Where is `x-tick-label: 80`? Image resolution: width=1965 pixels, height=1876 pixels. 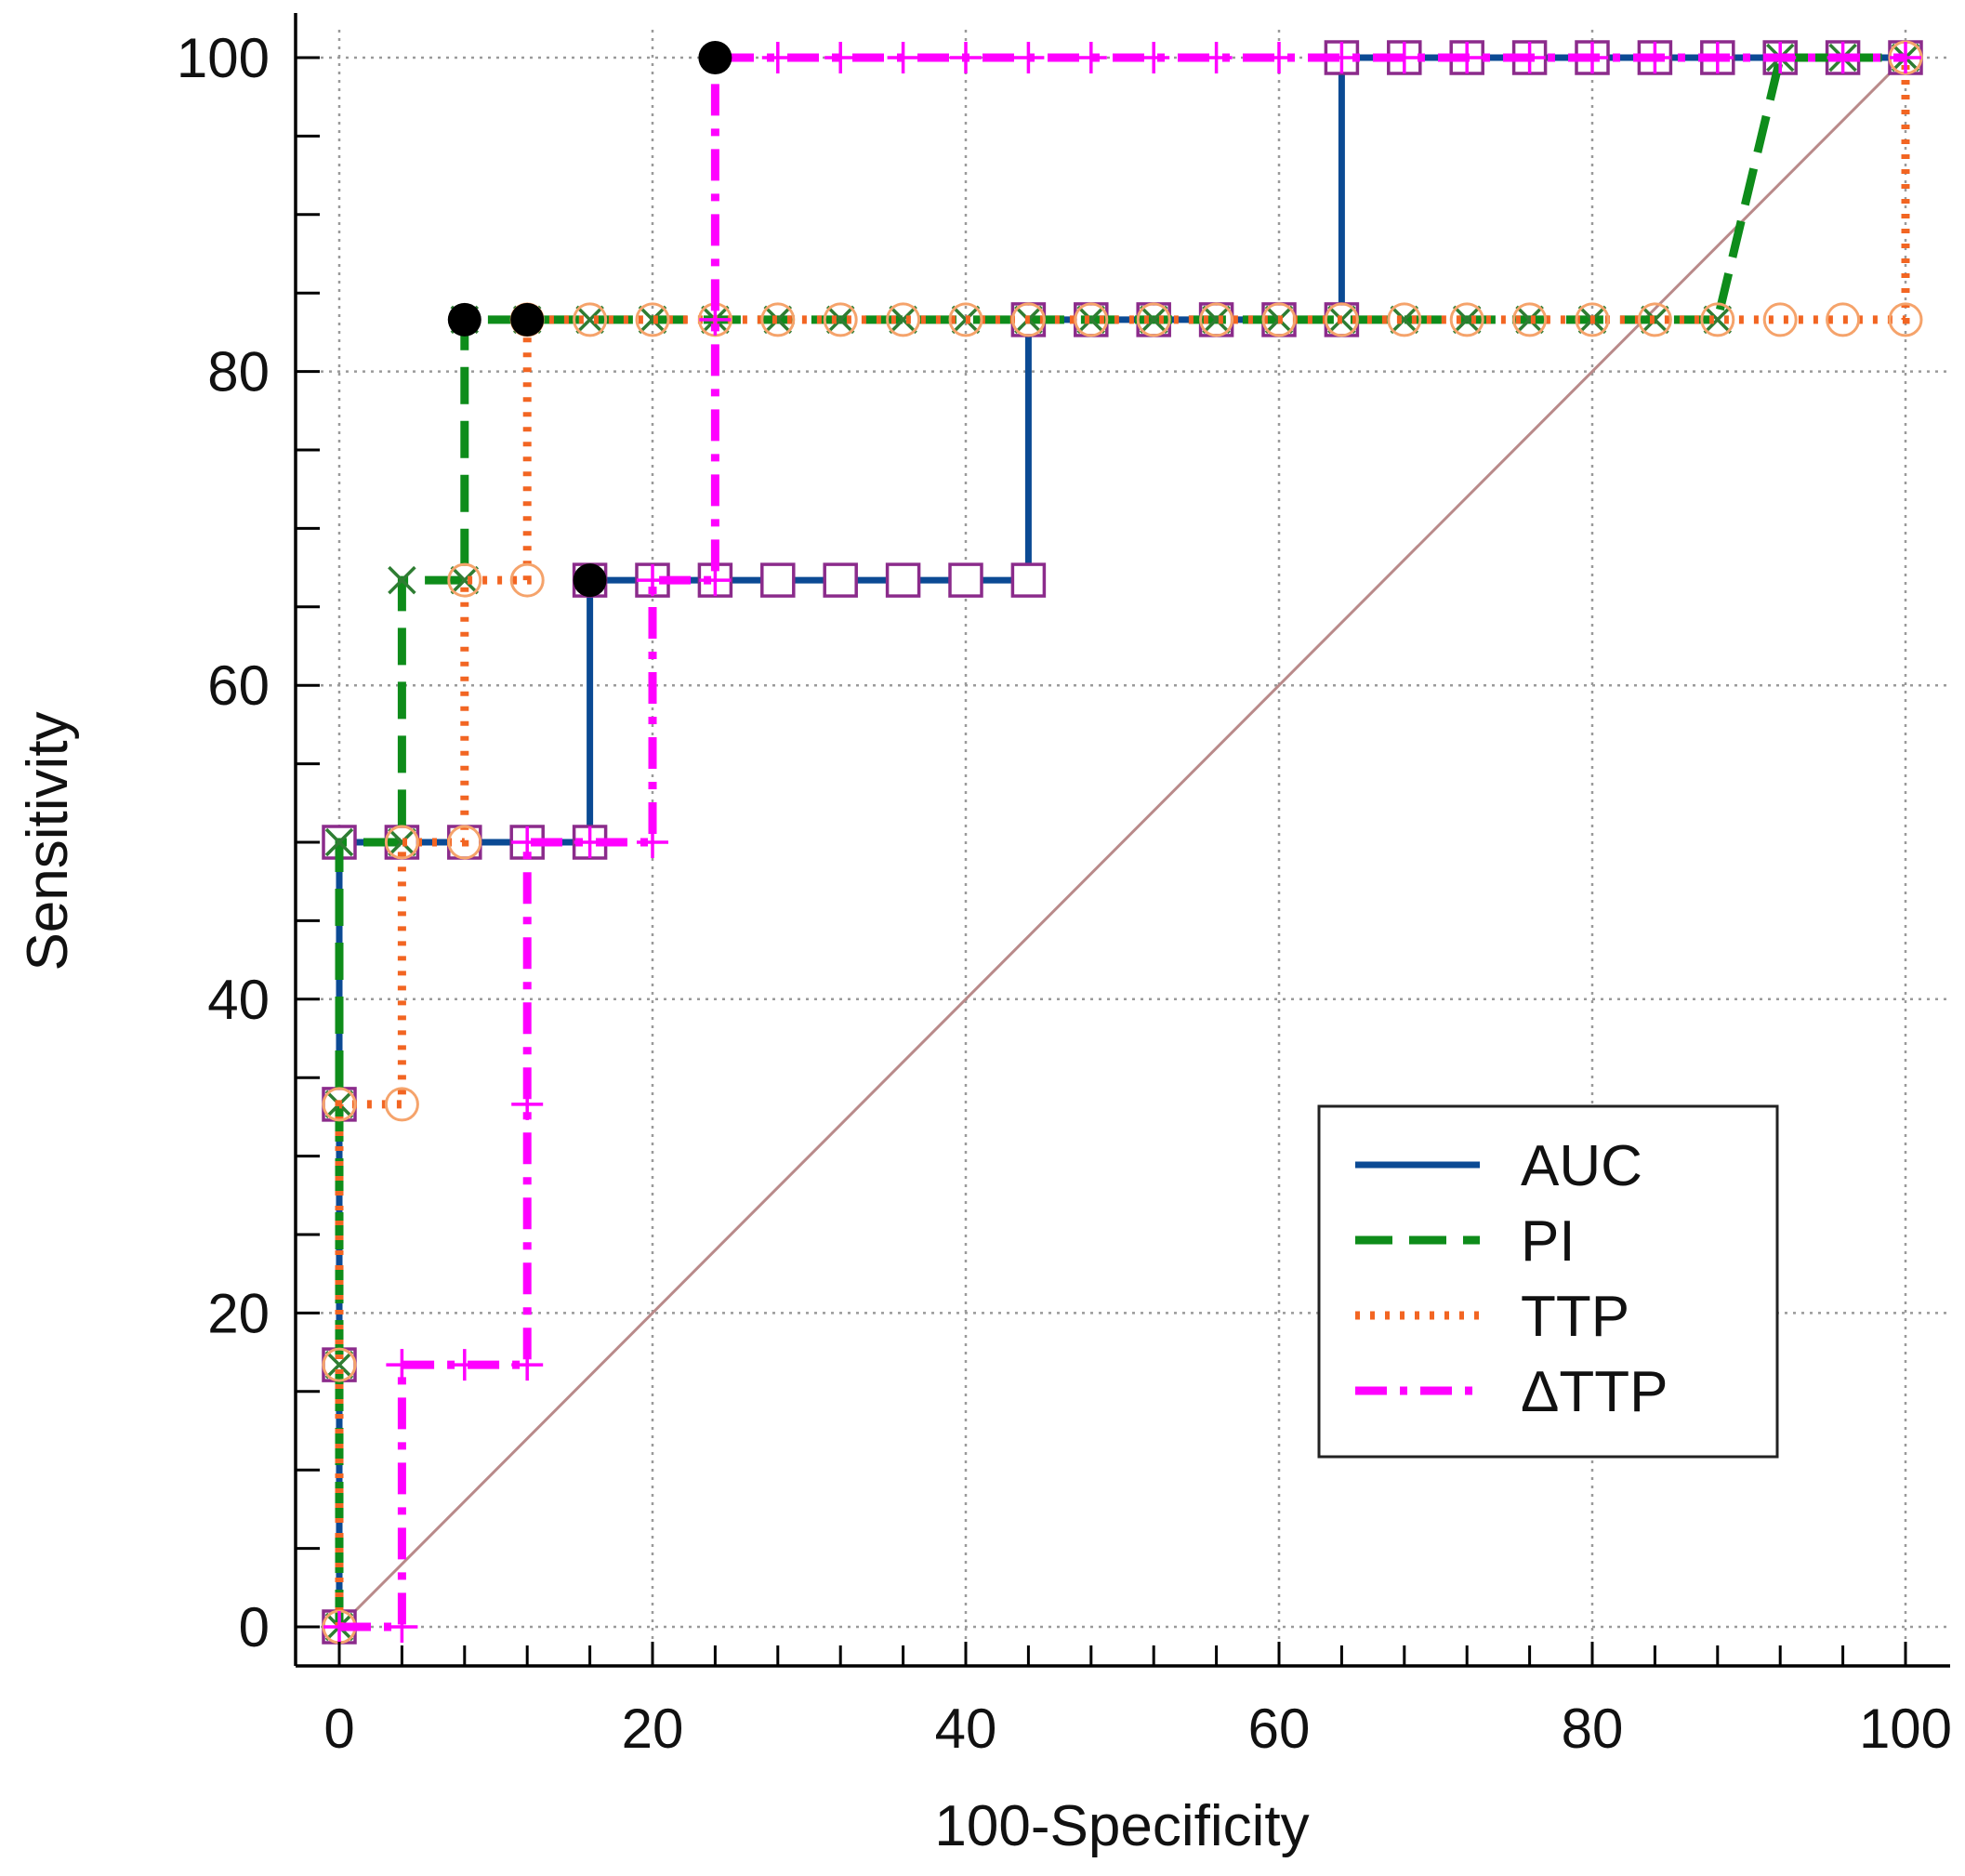 x-tick-label: 80 is located at coordinates (1593, 1729).